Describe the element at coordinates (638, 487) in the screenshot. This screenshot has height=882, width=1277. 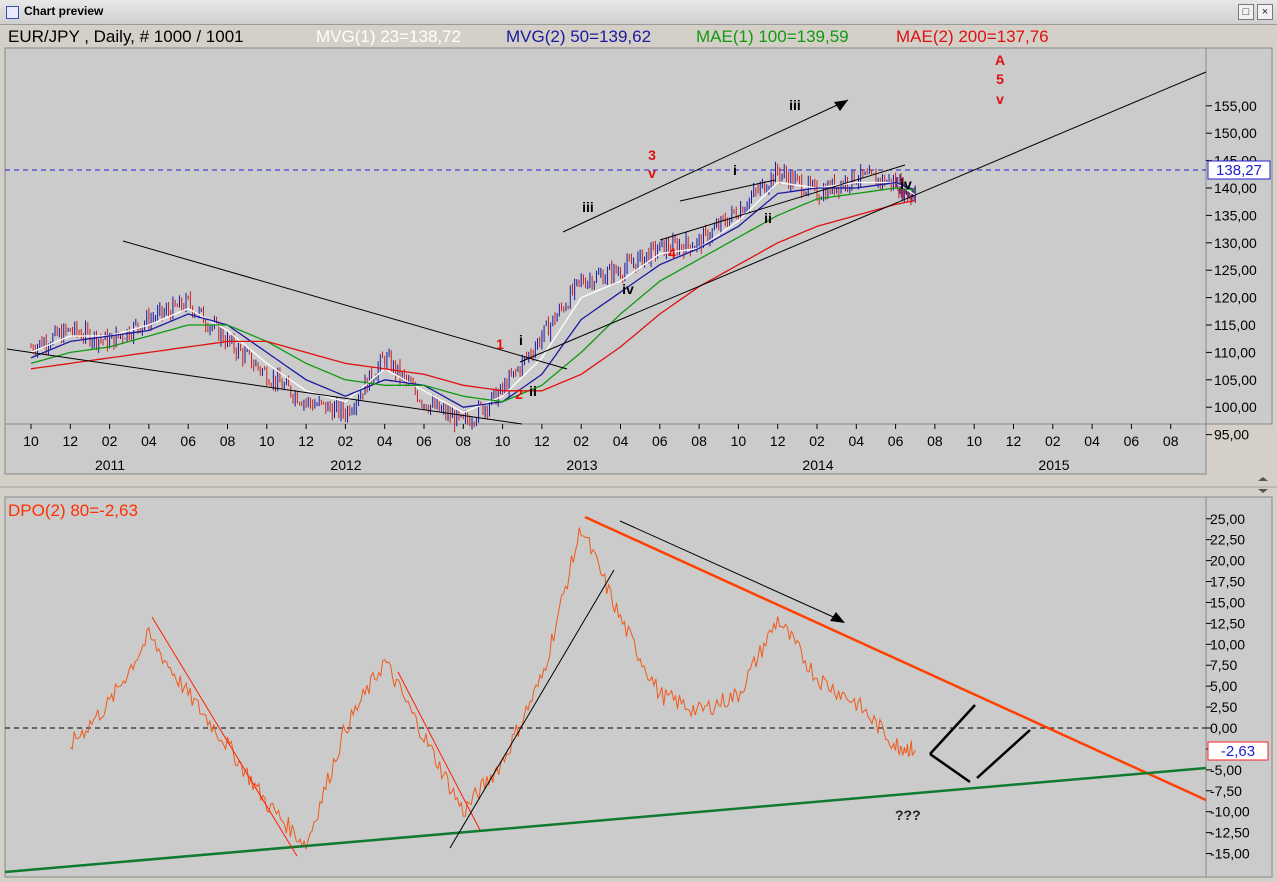
I see `pane-splitter` at that location.